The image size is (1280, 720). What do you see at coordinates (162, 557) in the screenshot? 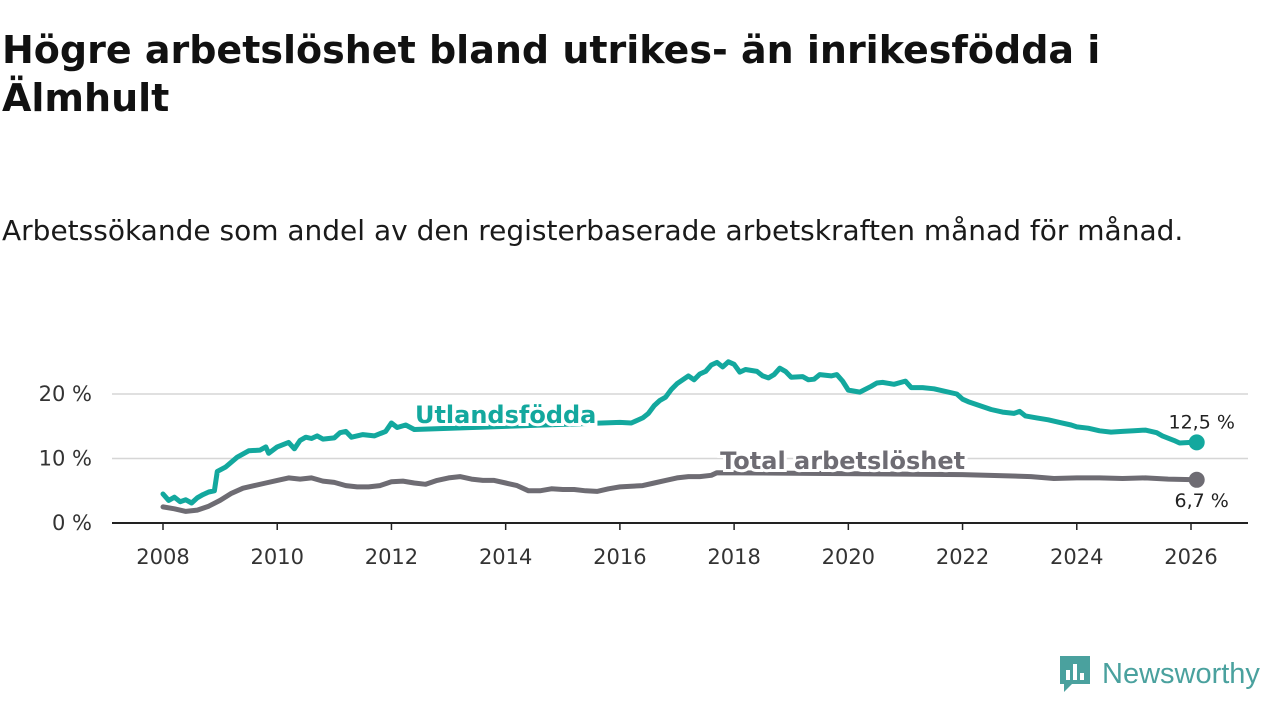
I see `x-tick-label: 2008` at bounding box center [162, 557].